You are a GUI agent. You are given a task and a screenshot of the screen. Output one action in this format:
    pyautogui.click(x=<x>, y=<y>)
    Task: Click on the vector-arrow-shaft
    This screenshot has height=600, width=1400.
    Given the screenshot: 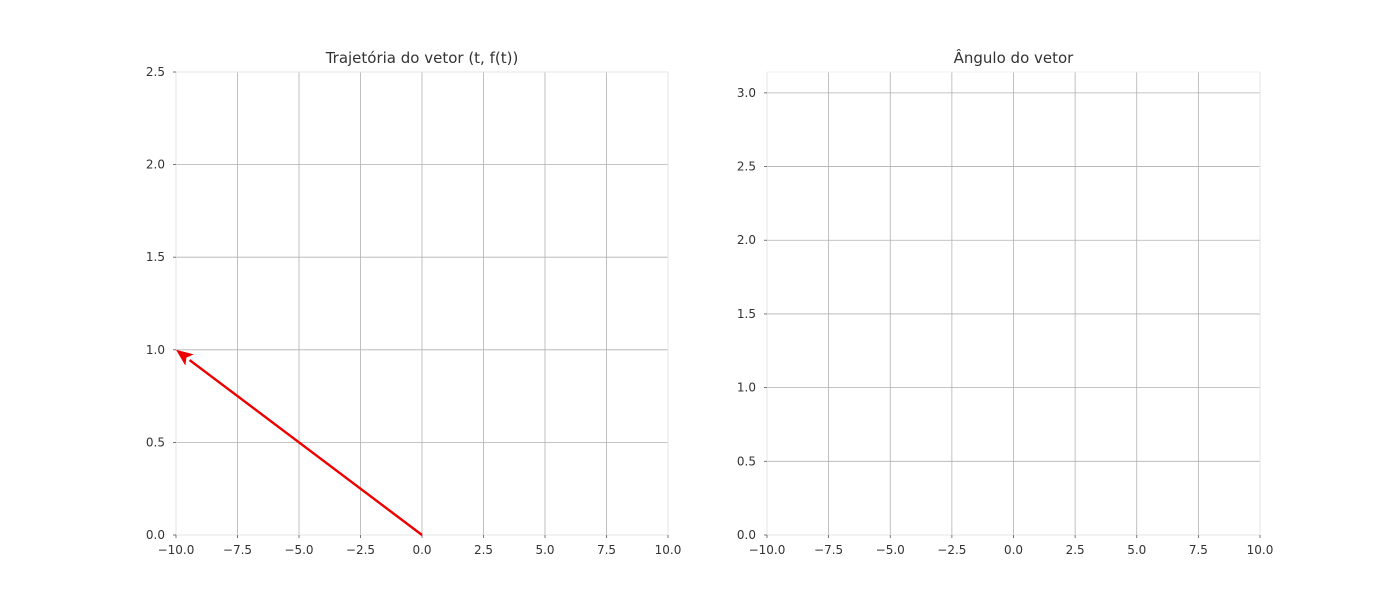 What is the action you would take?
    pyautogui.click(x=305, y=447)
    